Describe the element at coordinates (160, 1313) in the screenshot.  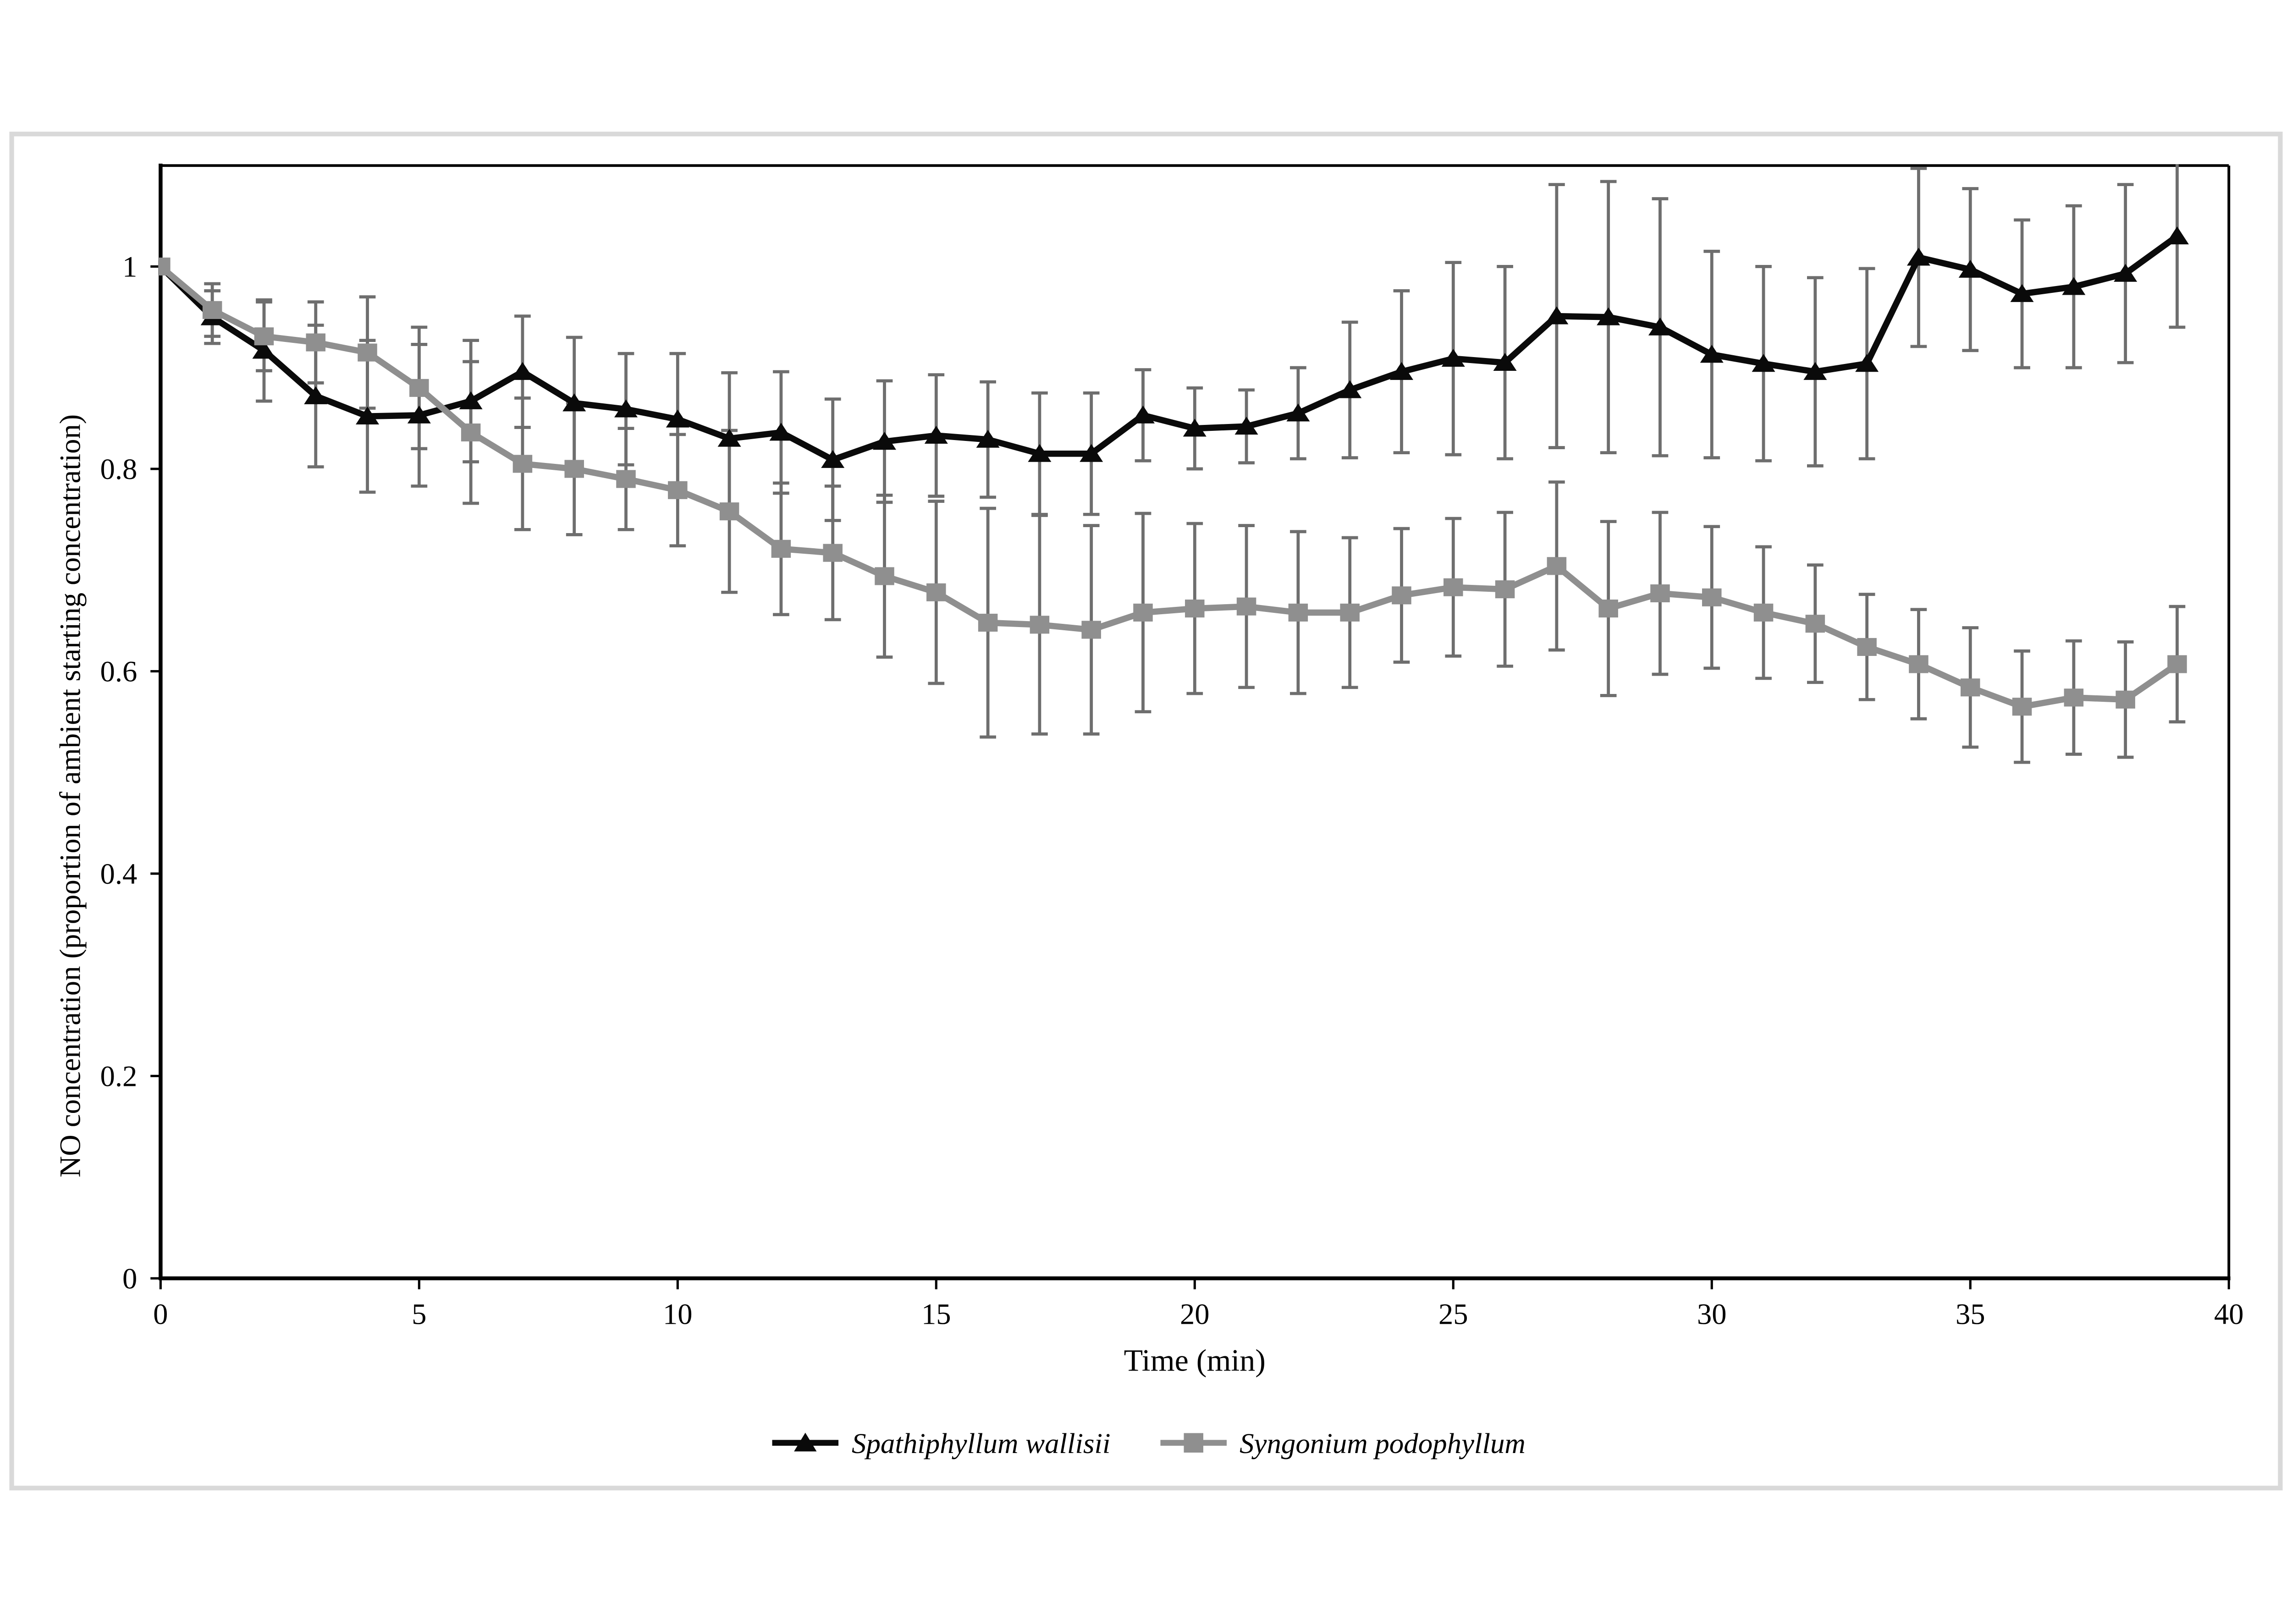
I see `x-tick-label: 0` at that location.